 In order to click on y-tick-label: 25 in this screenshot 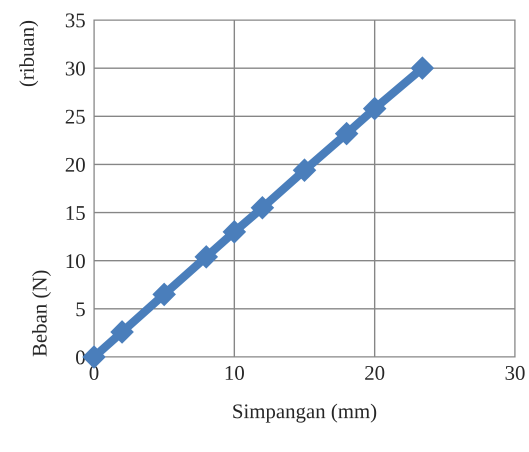, I will do `click(75, 117)`.